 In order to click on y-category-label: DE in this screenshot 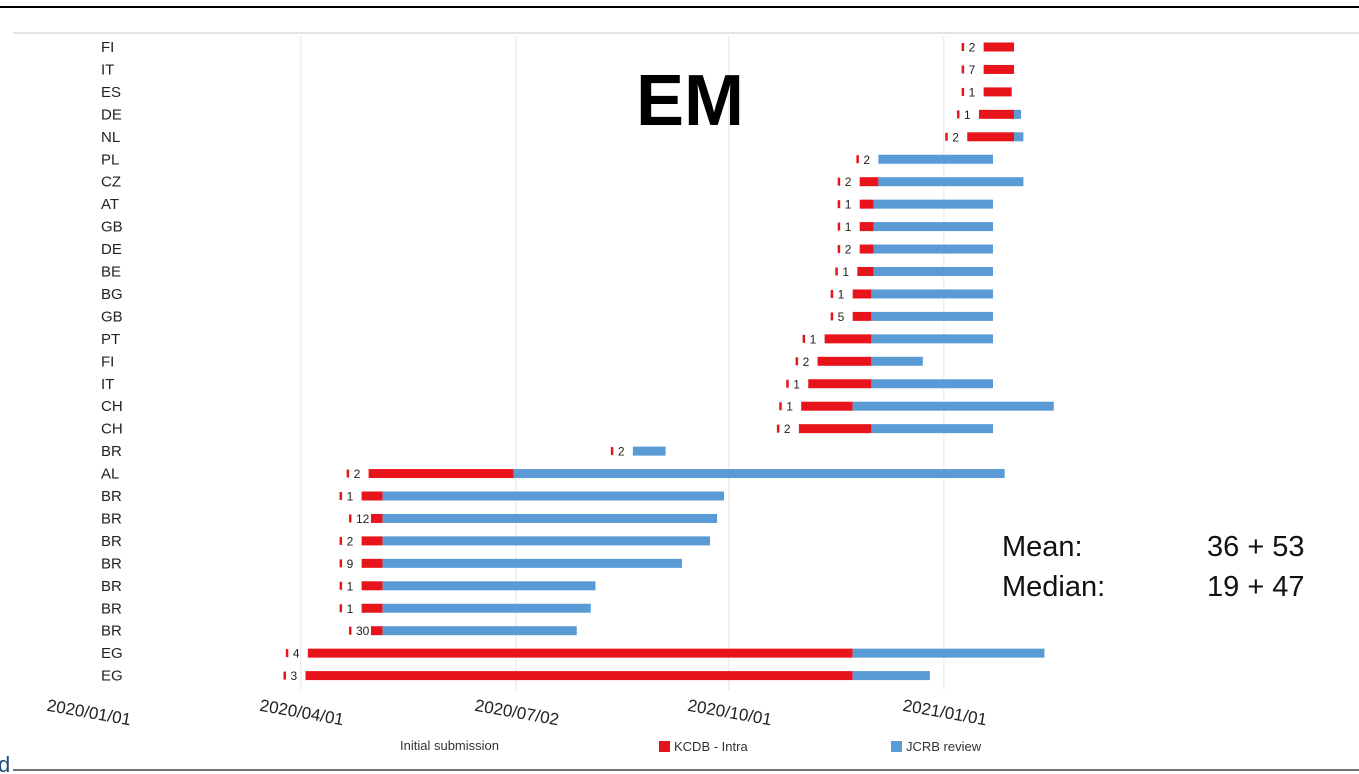, I will do `click(111, 249)`.